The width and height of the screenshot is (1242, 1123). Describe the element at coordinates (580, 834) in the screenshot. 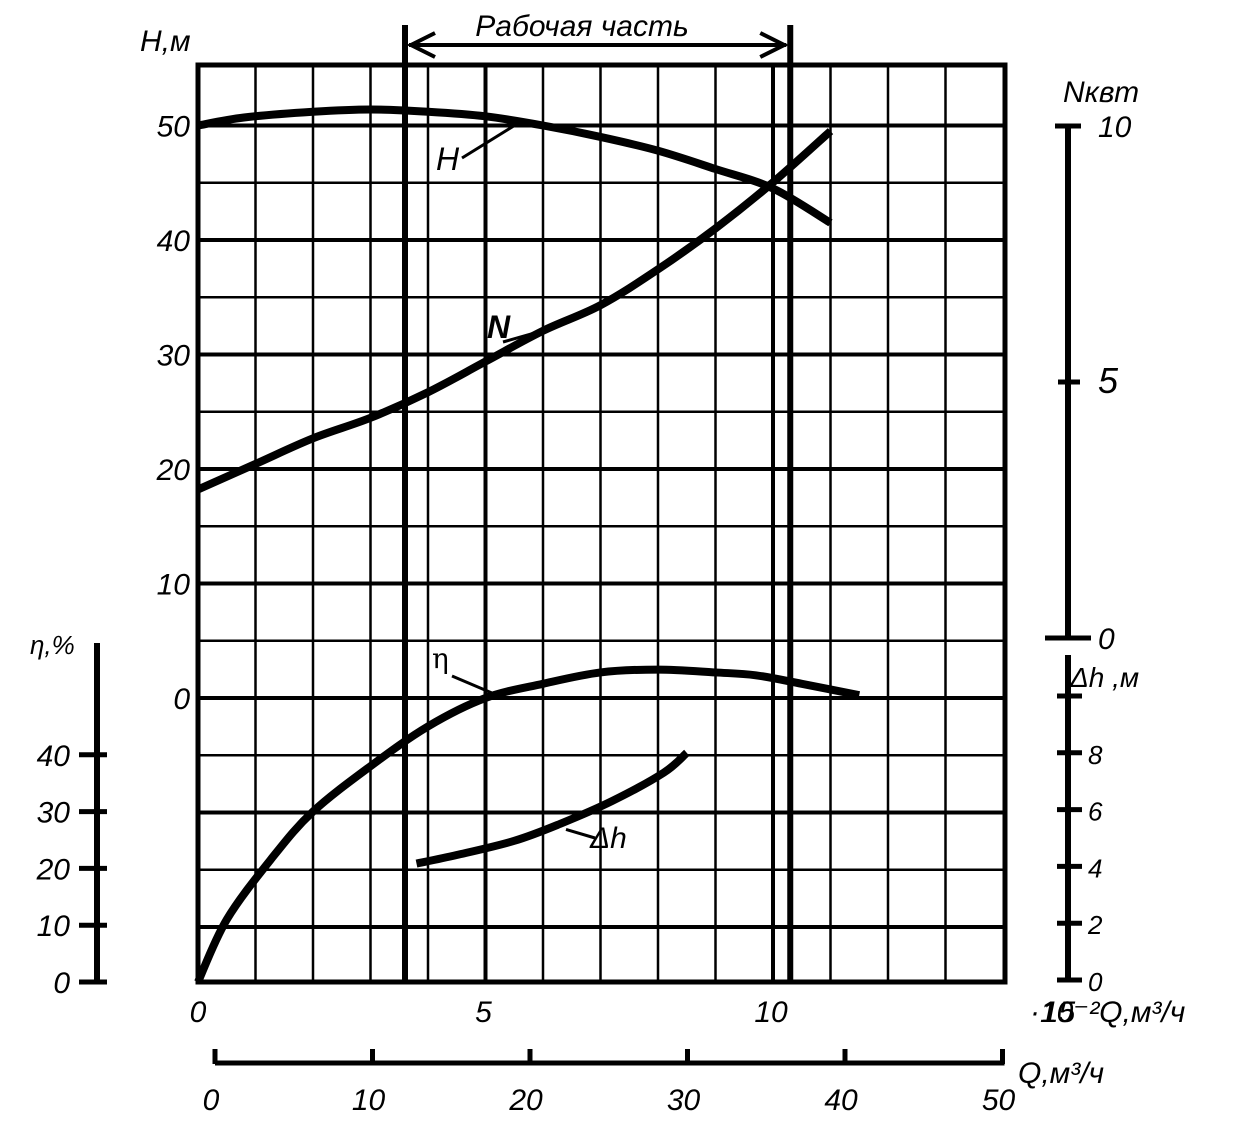

I see `leader-line-dh-curve` at that location.